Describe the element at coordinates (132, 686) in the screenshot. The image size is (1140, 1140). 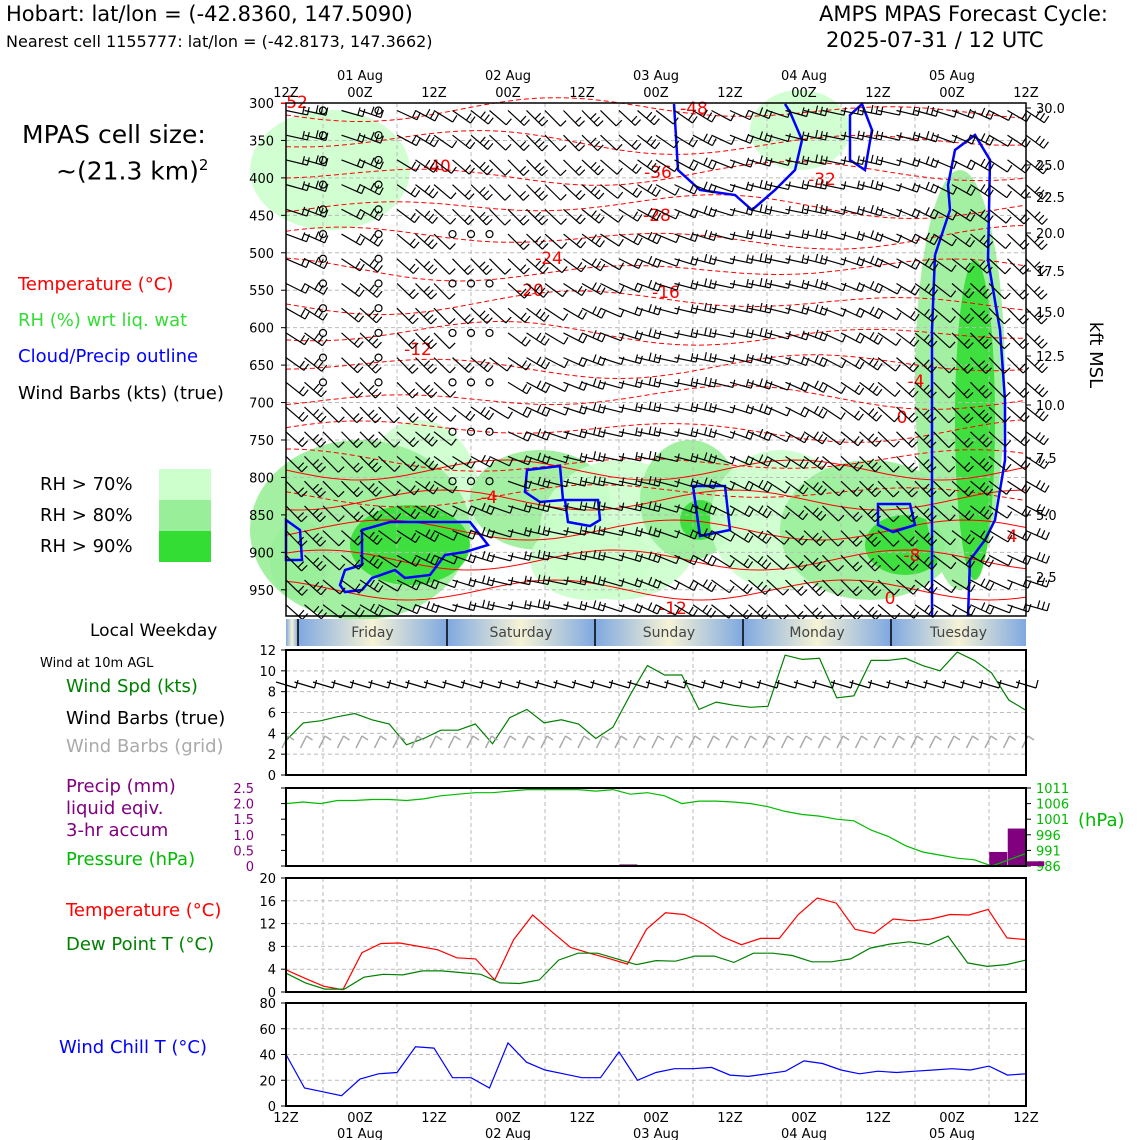
I see `legend-wind-spd: Wind Spd (kts)` at that location.